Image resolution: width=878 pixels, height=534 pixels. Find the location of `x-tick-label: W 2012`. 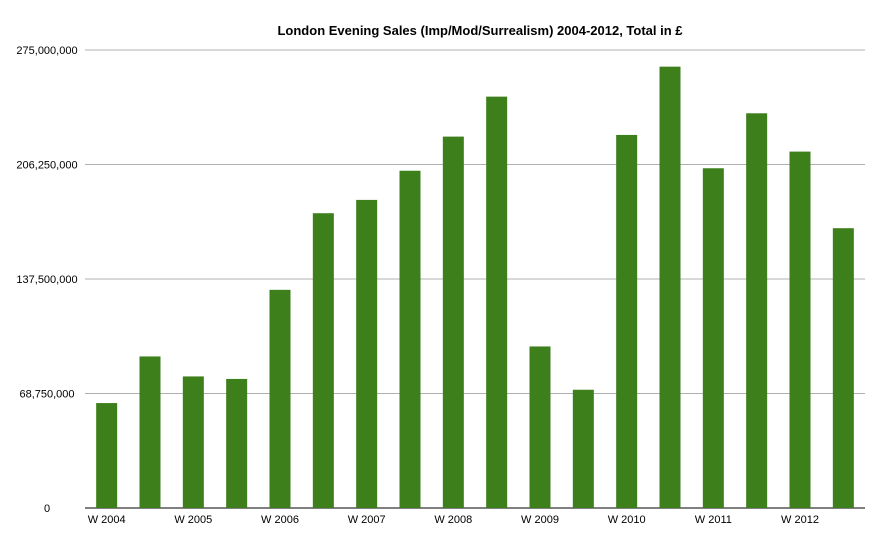

x-tick-label: W 2012 is located at coordinates (800, 520).